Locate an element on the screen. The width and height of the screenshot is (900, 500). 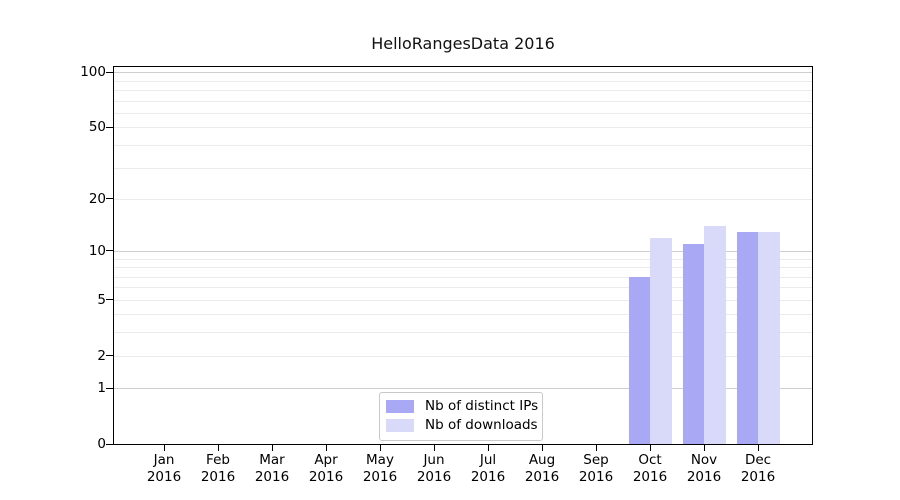
y-tick-label: 10 is located at coordinates (97, 250).